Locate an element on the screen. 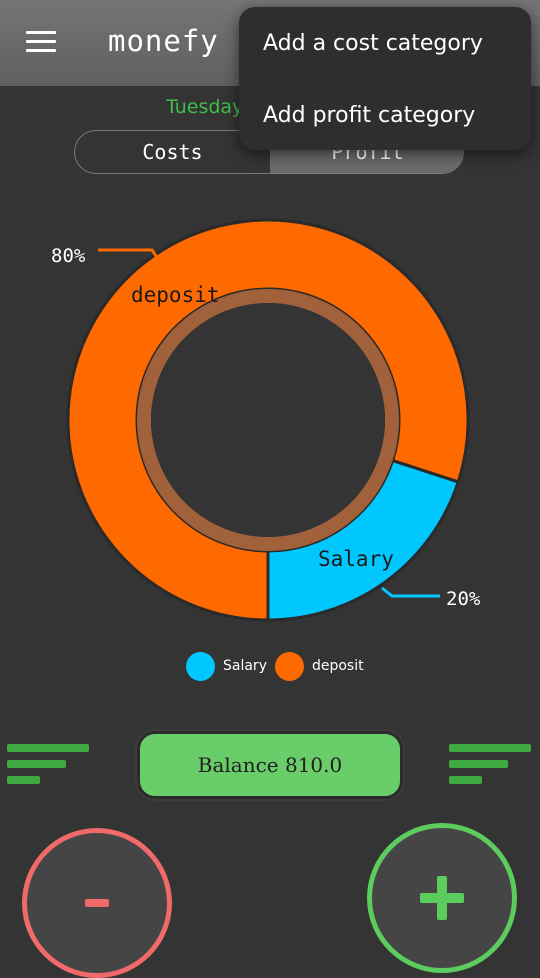 Image resolution: width=540 pixels, height=978 pixels. left-decorative-bars is located at coordinates (49, 767).